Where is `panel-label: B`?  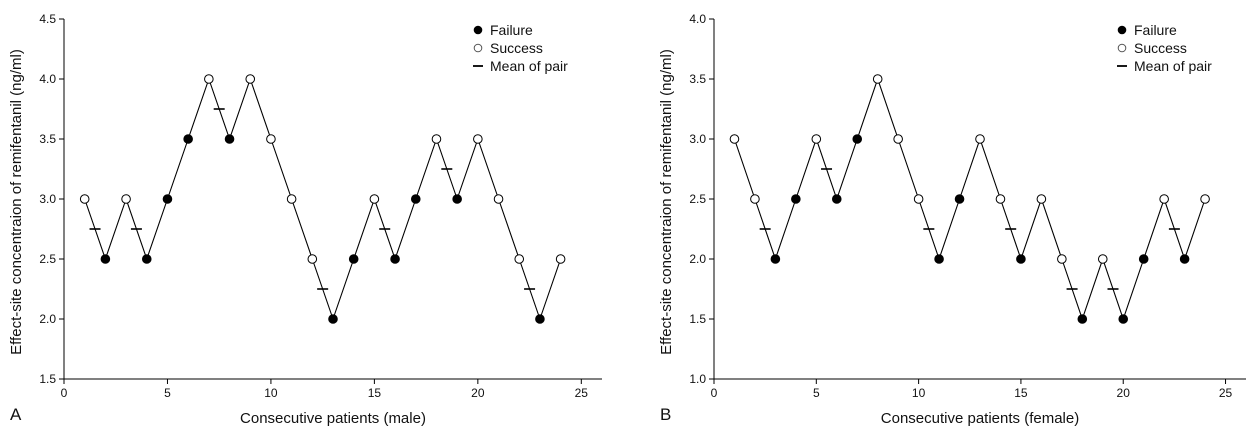 panel-label: B is located at coordinates (665, 414).